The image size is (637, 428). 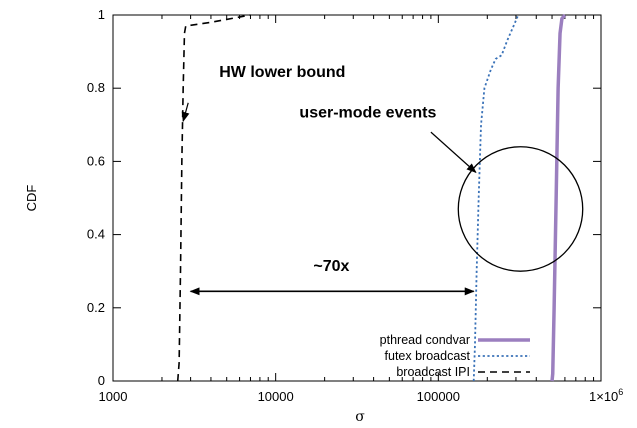 I want to click on y-tick-label: 0.4, so click(x=96, y=234).